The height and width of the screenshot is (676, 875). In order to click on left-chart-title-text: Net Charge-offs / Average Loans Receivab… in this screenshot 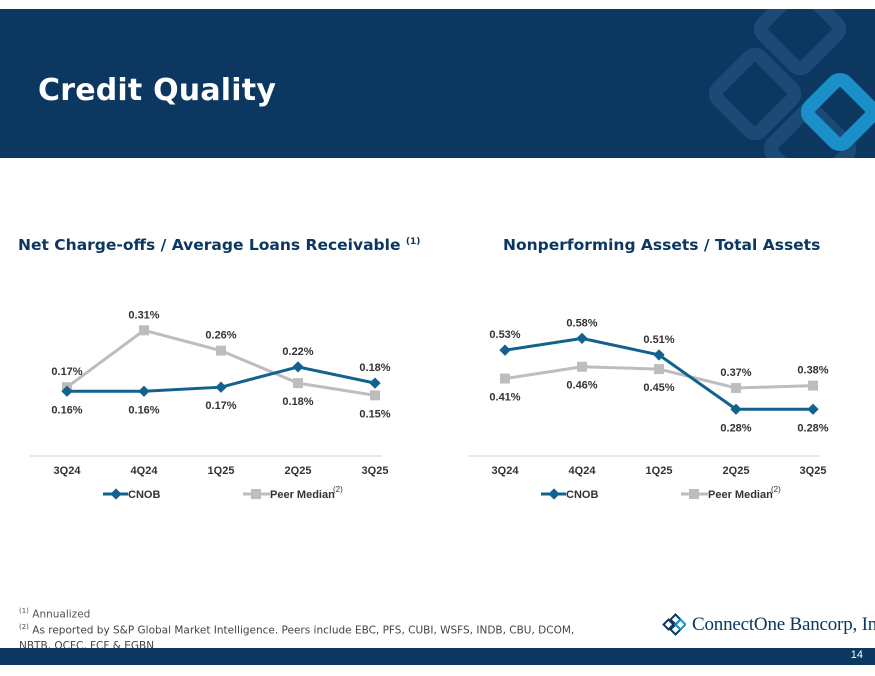, I will do `click(209, 245)`.